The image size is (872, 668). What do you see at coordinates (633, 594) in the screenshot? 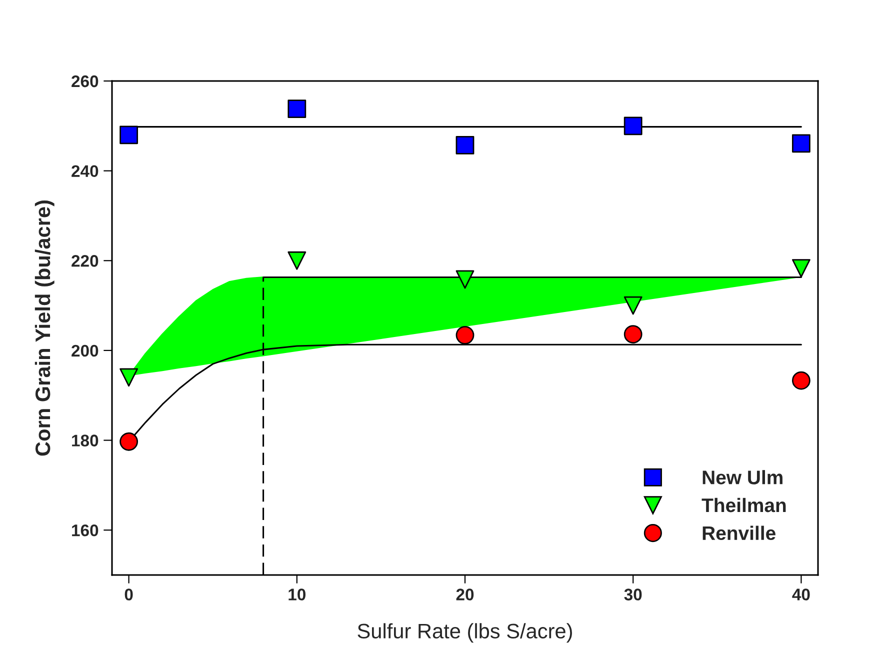
I see `x-tick-label: 30` at bounding box center [633, 594].